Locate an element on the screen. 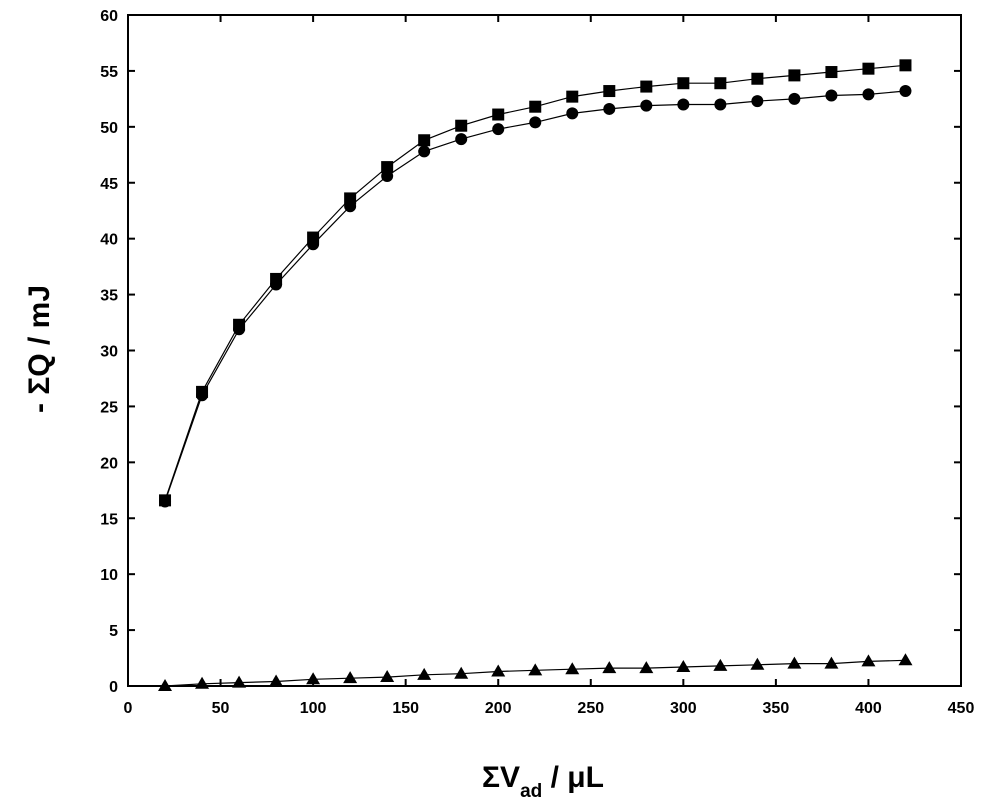  x-tick-label: 0 is located at coordinates (128, 708).